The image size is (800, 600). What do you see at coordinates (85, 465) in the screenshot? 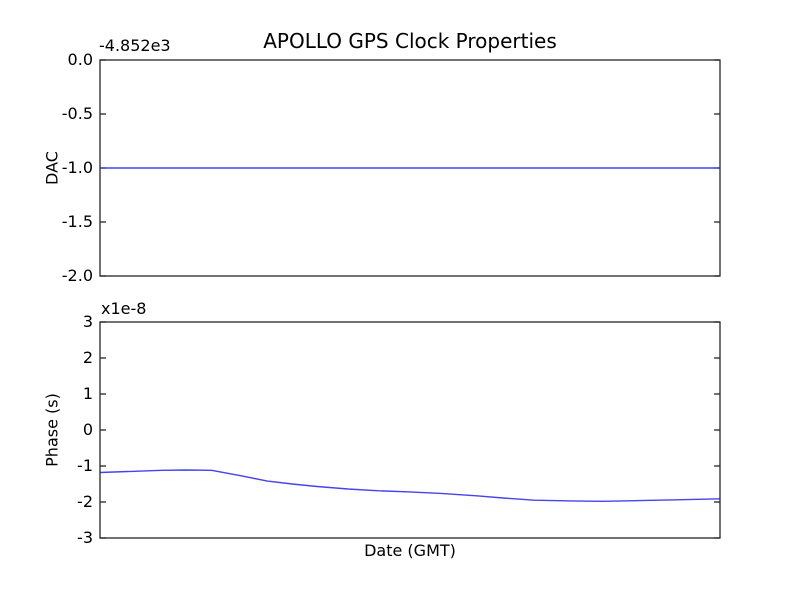
I see `y-tick-label: -1` at bounding box center [85, 465].